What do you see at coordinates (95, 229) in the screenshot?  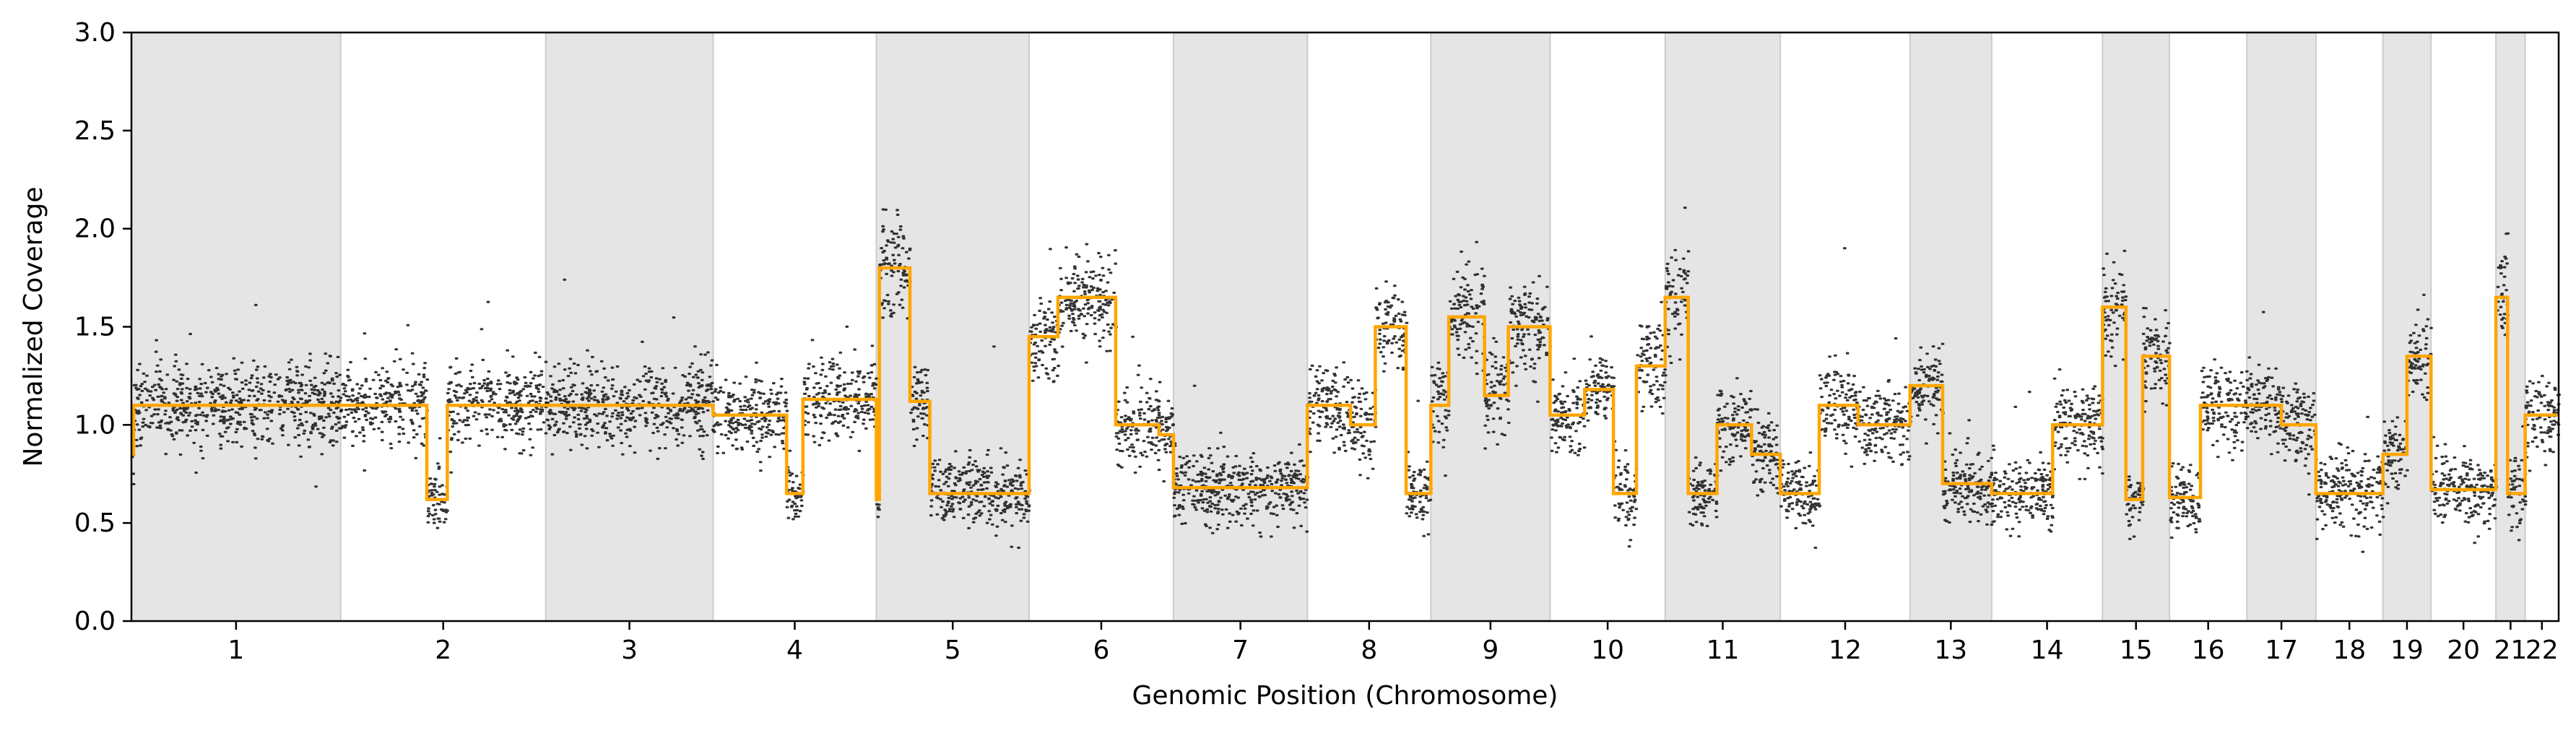 I see `y-tick-label: 2.0` at bounding box center [95, 229].